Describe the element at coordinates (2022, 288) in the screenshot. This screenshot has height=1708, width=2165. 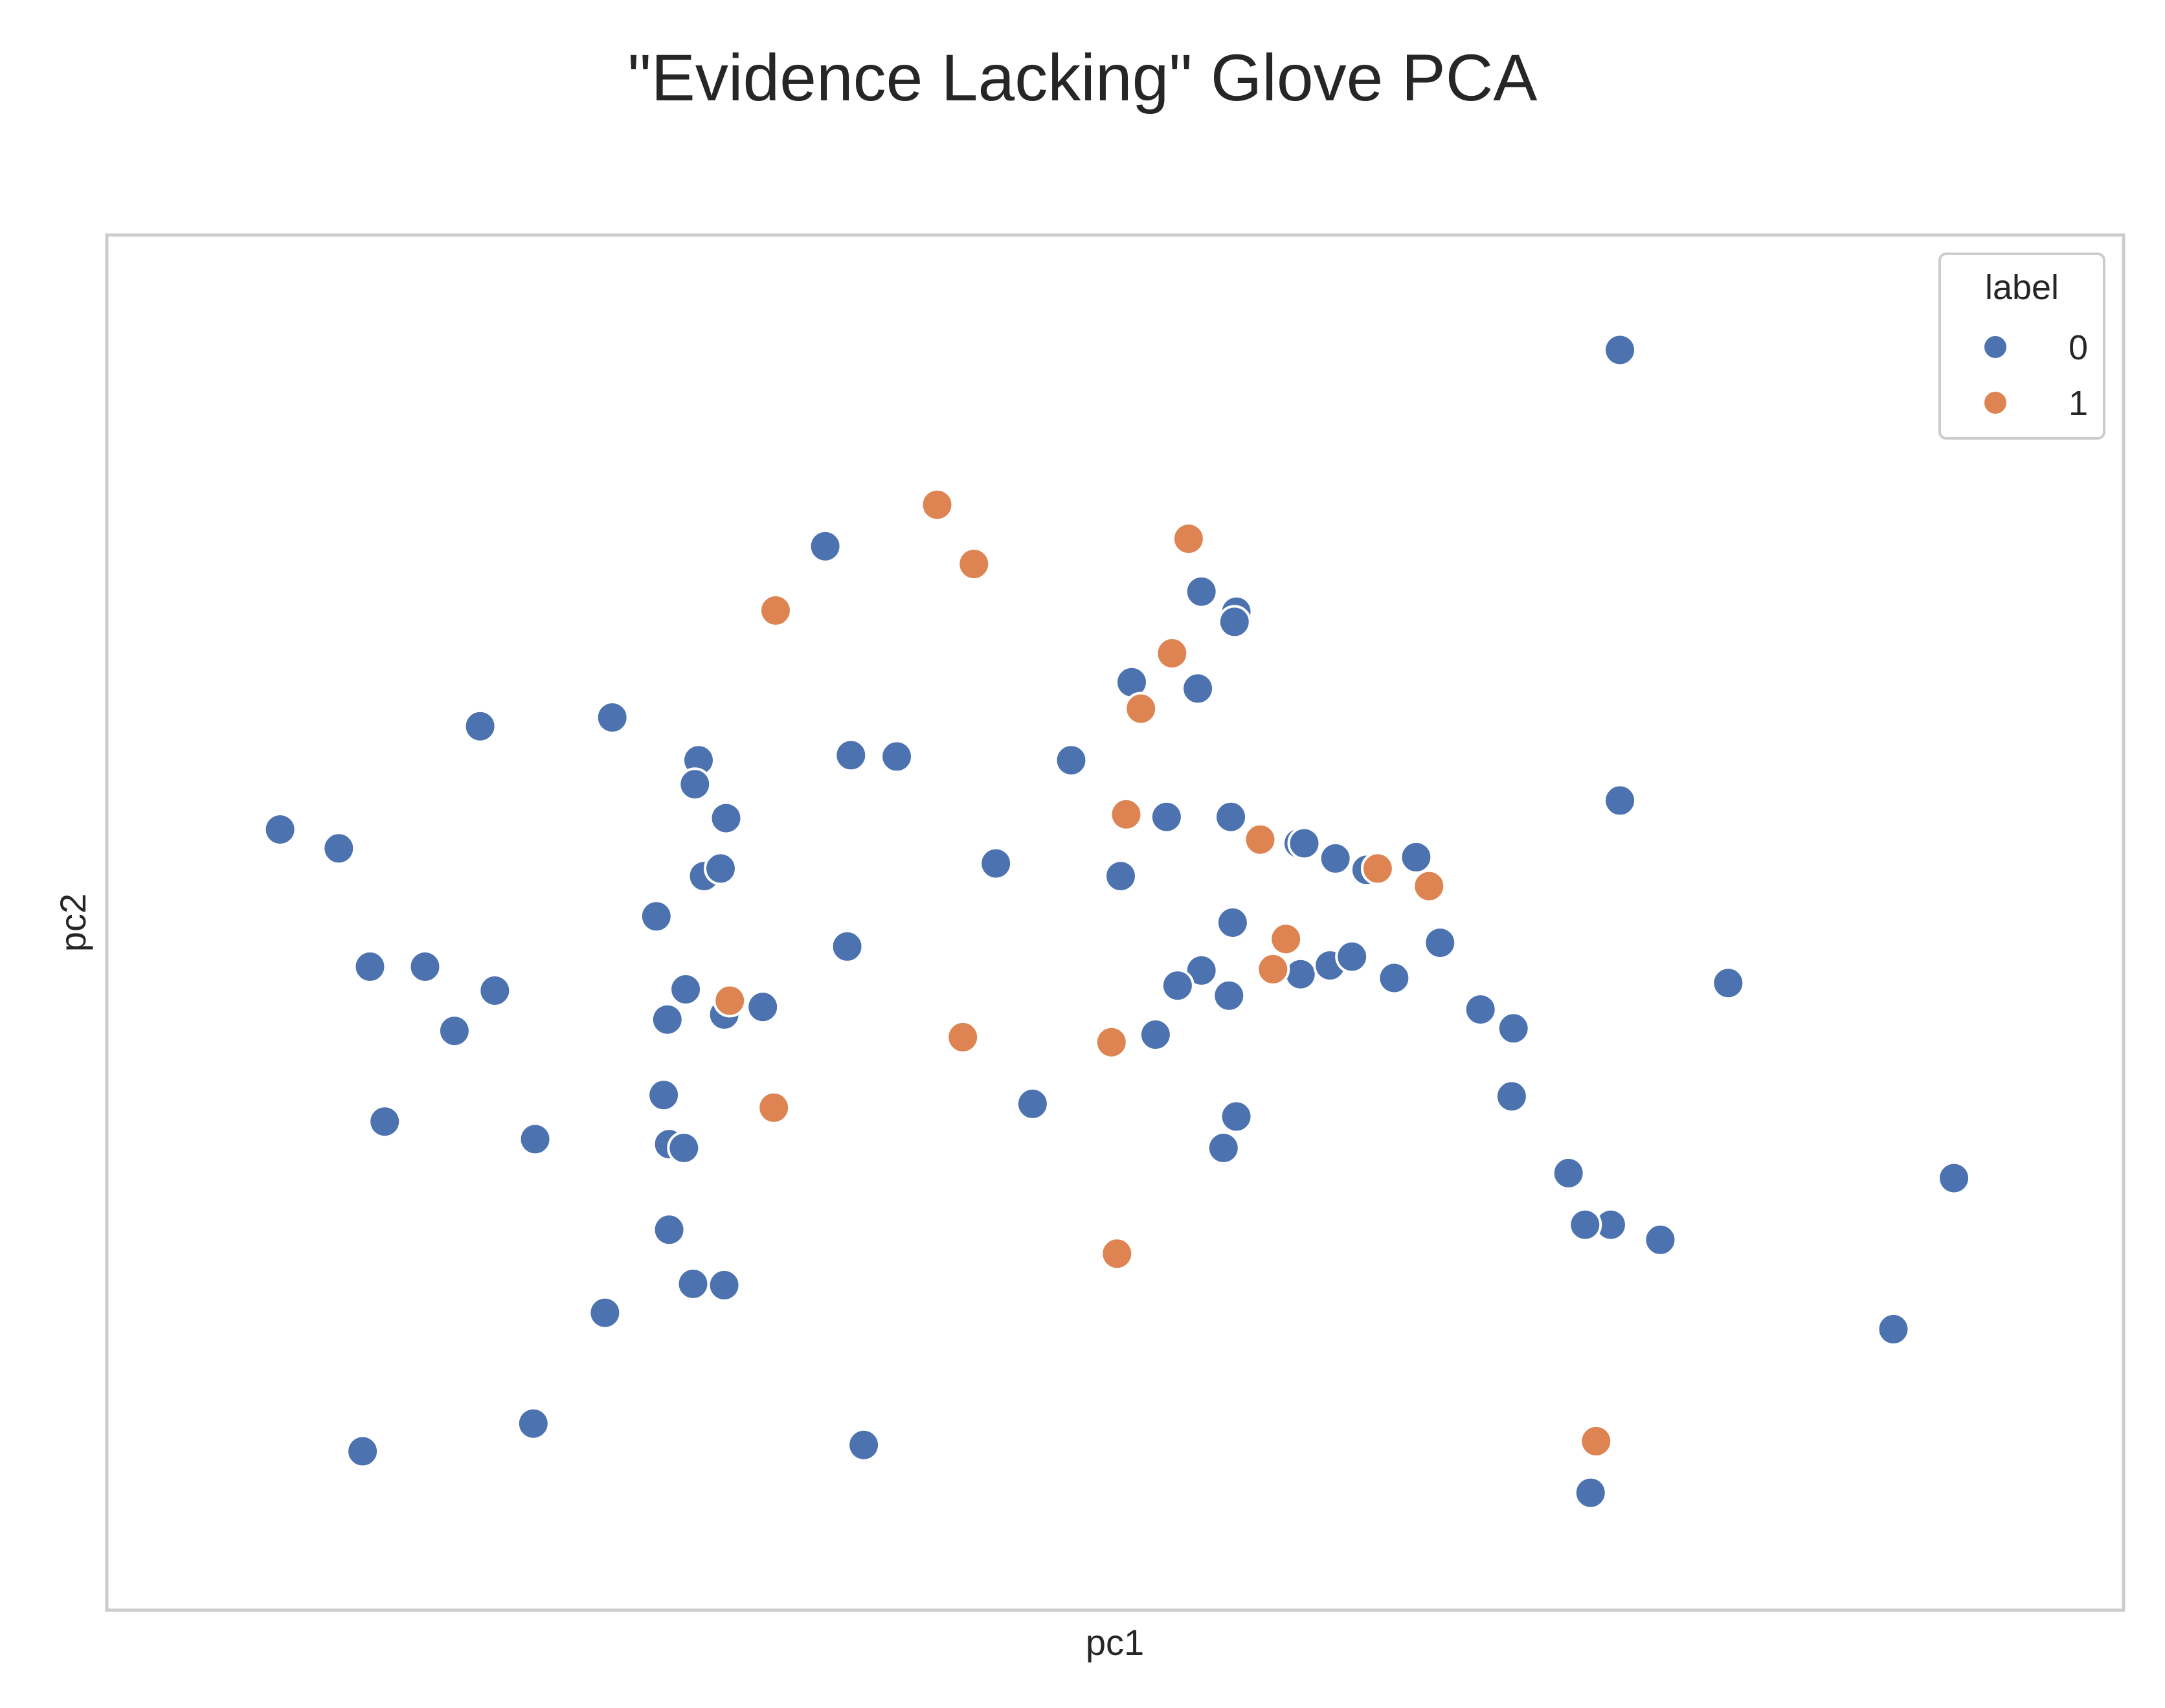
I see `legend-title: label` at that location.